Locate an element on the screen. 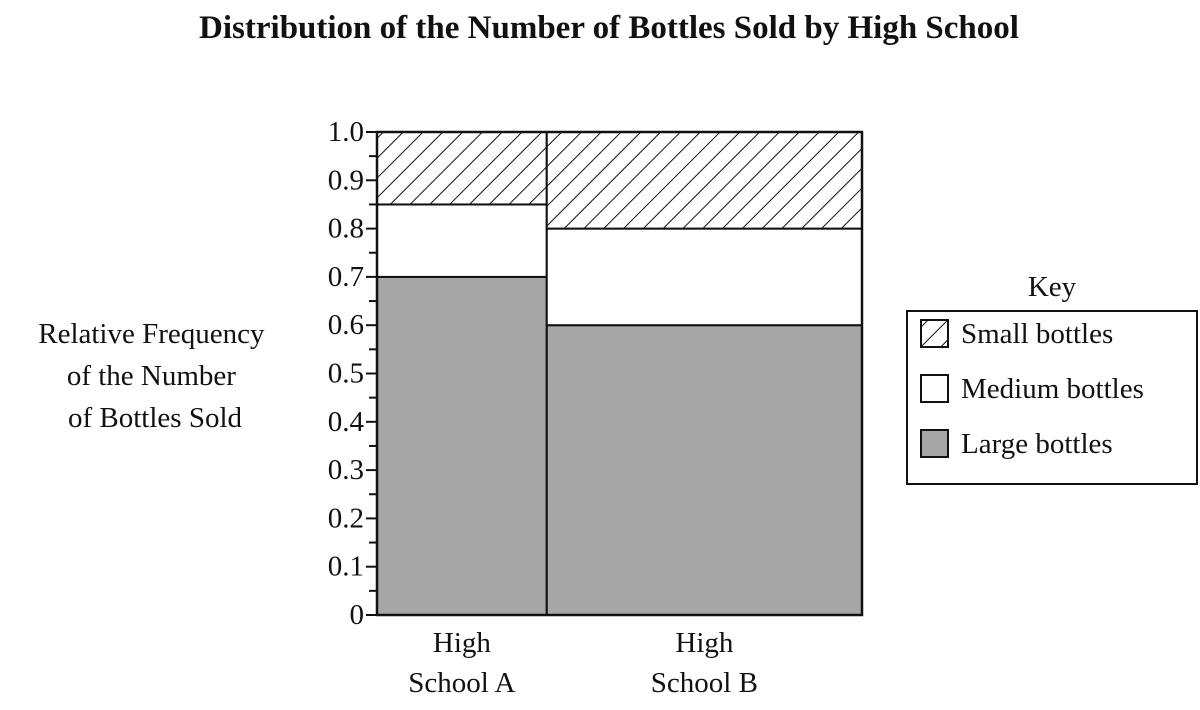 Image resolution: width=1200 pixels, height=710 pixels. legend-box is located at coordinates (1052, 397).